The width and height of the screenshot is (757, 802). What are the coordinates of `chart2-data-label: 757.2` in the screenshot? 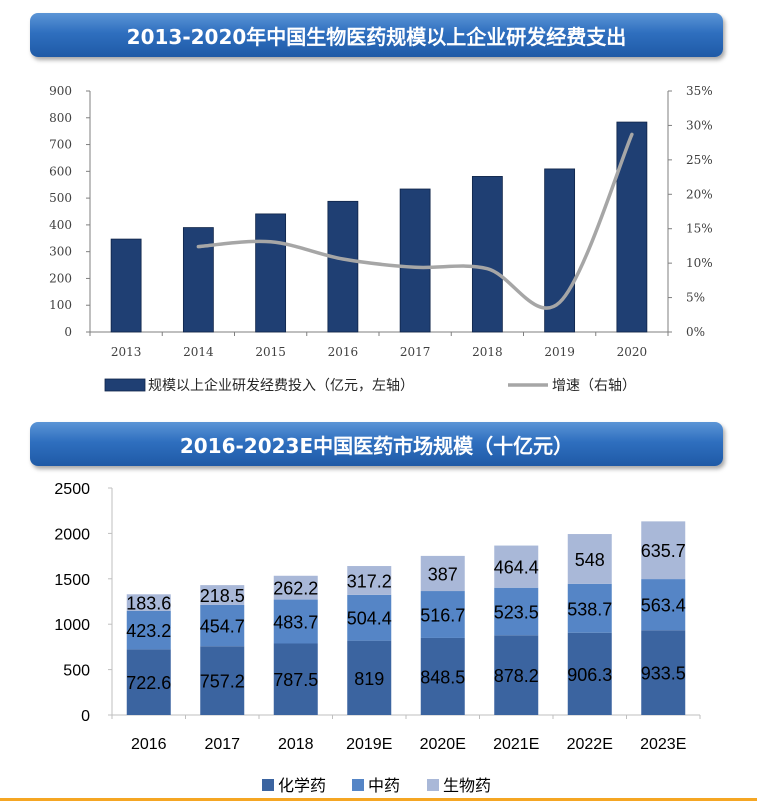 It's located at (222, 682).